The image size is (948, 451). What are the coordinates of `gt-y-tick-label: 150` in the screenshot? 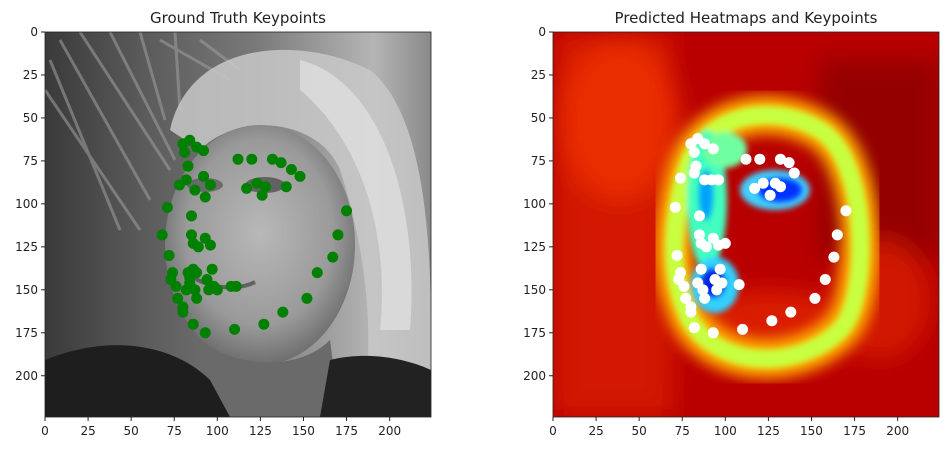 It's located at (26, 290).